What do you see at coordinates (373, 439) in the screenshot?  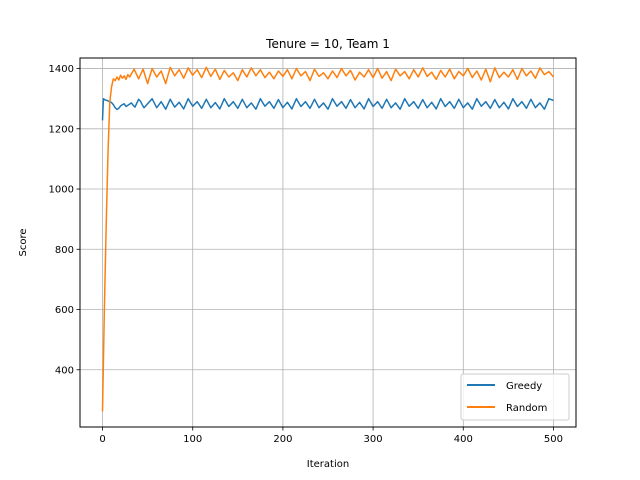 I see `x-tick-label: 300` at bounding box center [373, 439].